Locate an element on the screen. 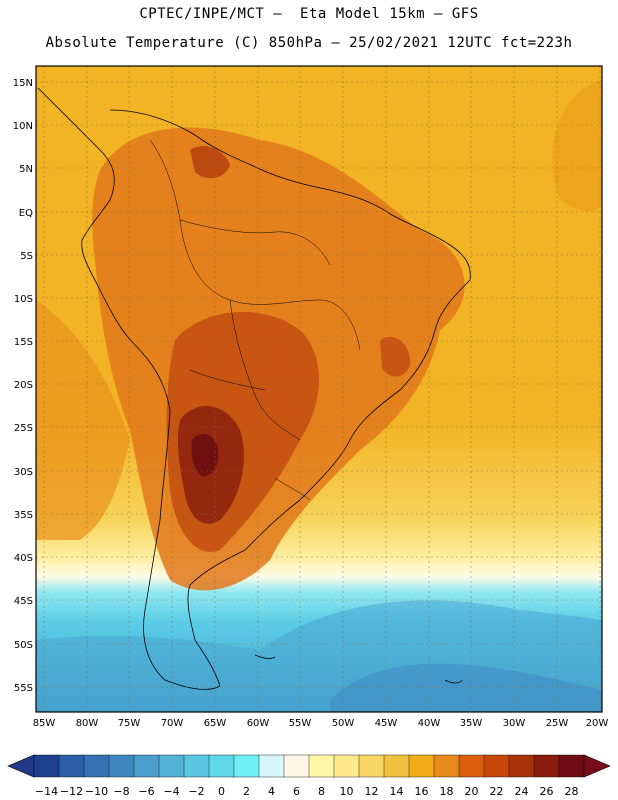 The width and height of the screenshot is (618, 800). lon-label: 30W is located at coordinates (514, 723).